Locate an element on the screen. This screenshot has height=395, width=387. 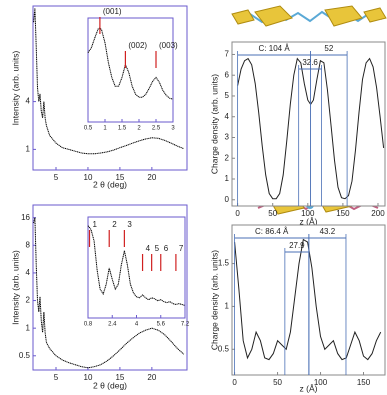
peak-label: 7 is located at coordinates (181, 248).